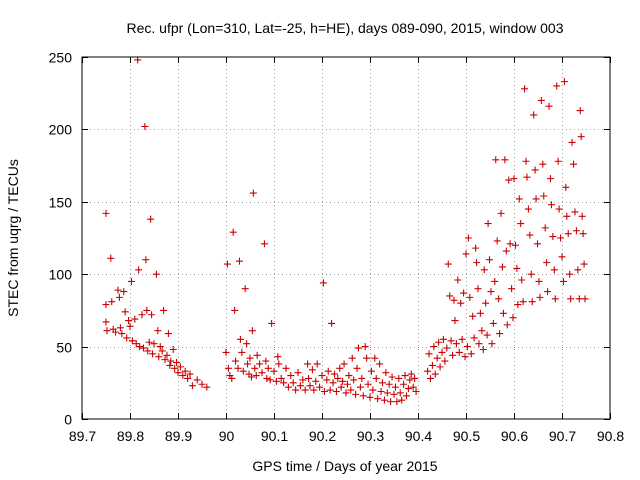  Describe the element at coordinates (227, 436) in the screenshot. I see `x-tick-label: 90` at that location.